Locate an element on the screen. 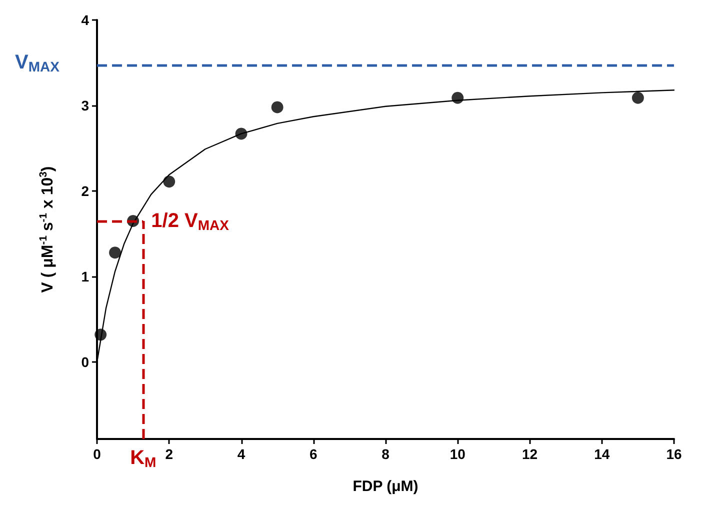  x-tick-label: 16 is located at coordinates (674, 454).